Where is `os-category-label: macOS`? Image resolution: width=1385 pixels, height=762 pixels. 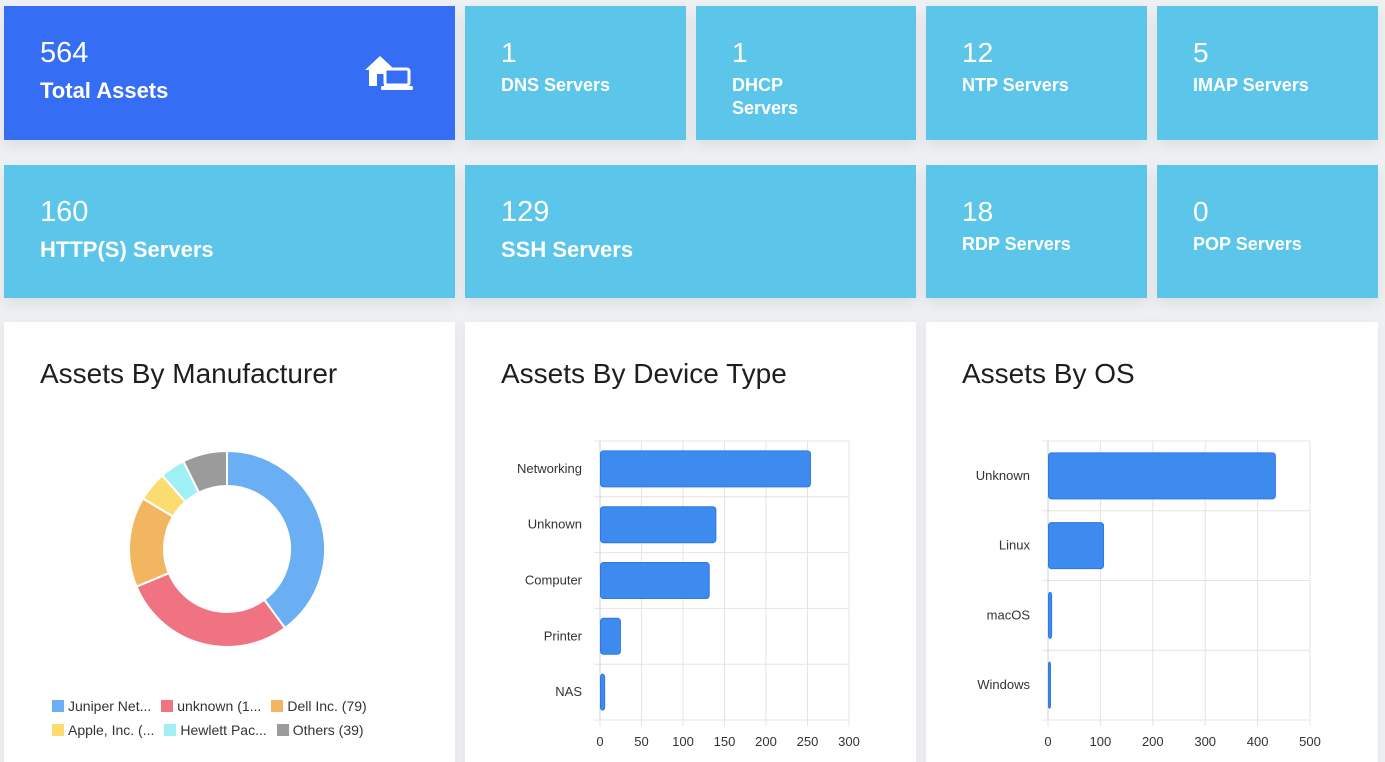
os-category-label: macOS is located at coordinates (1009, 614).